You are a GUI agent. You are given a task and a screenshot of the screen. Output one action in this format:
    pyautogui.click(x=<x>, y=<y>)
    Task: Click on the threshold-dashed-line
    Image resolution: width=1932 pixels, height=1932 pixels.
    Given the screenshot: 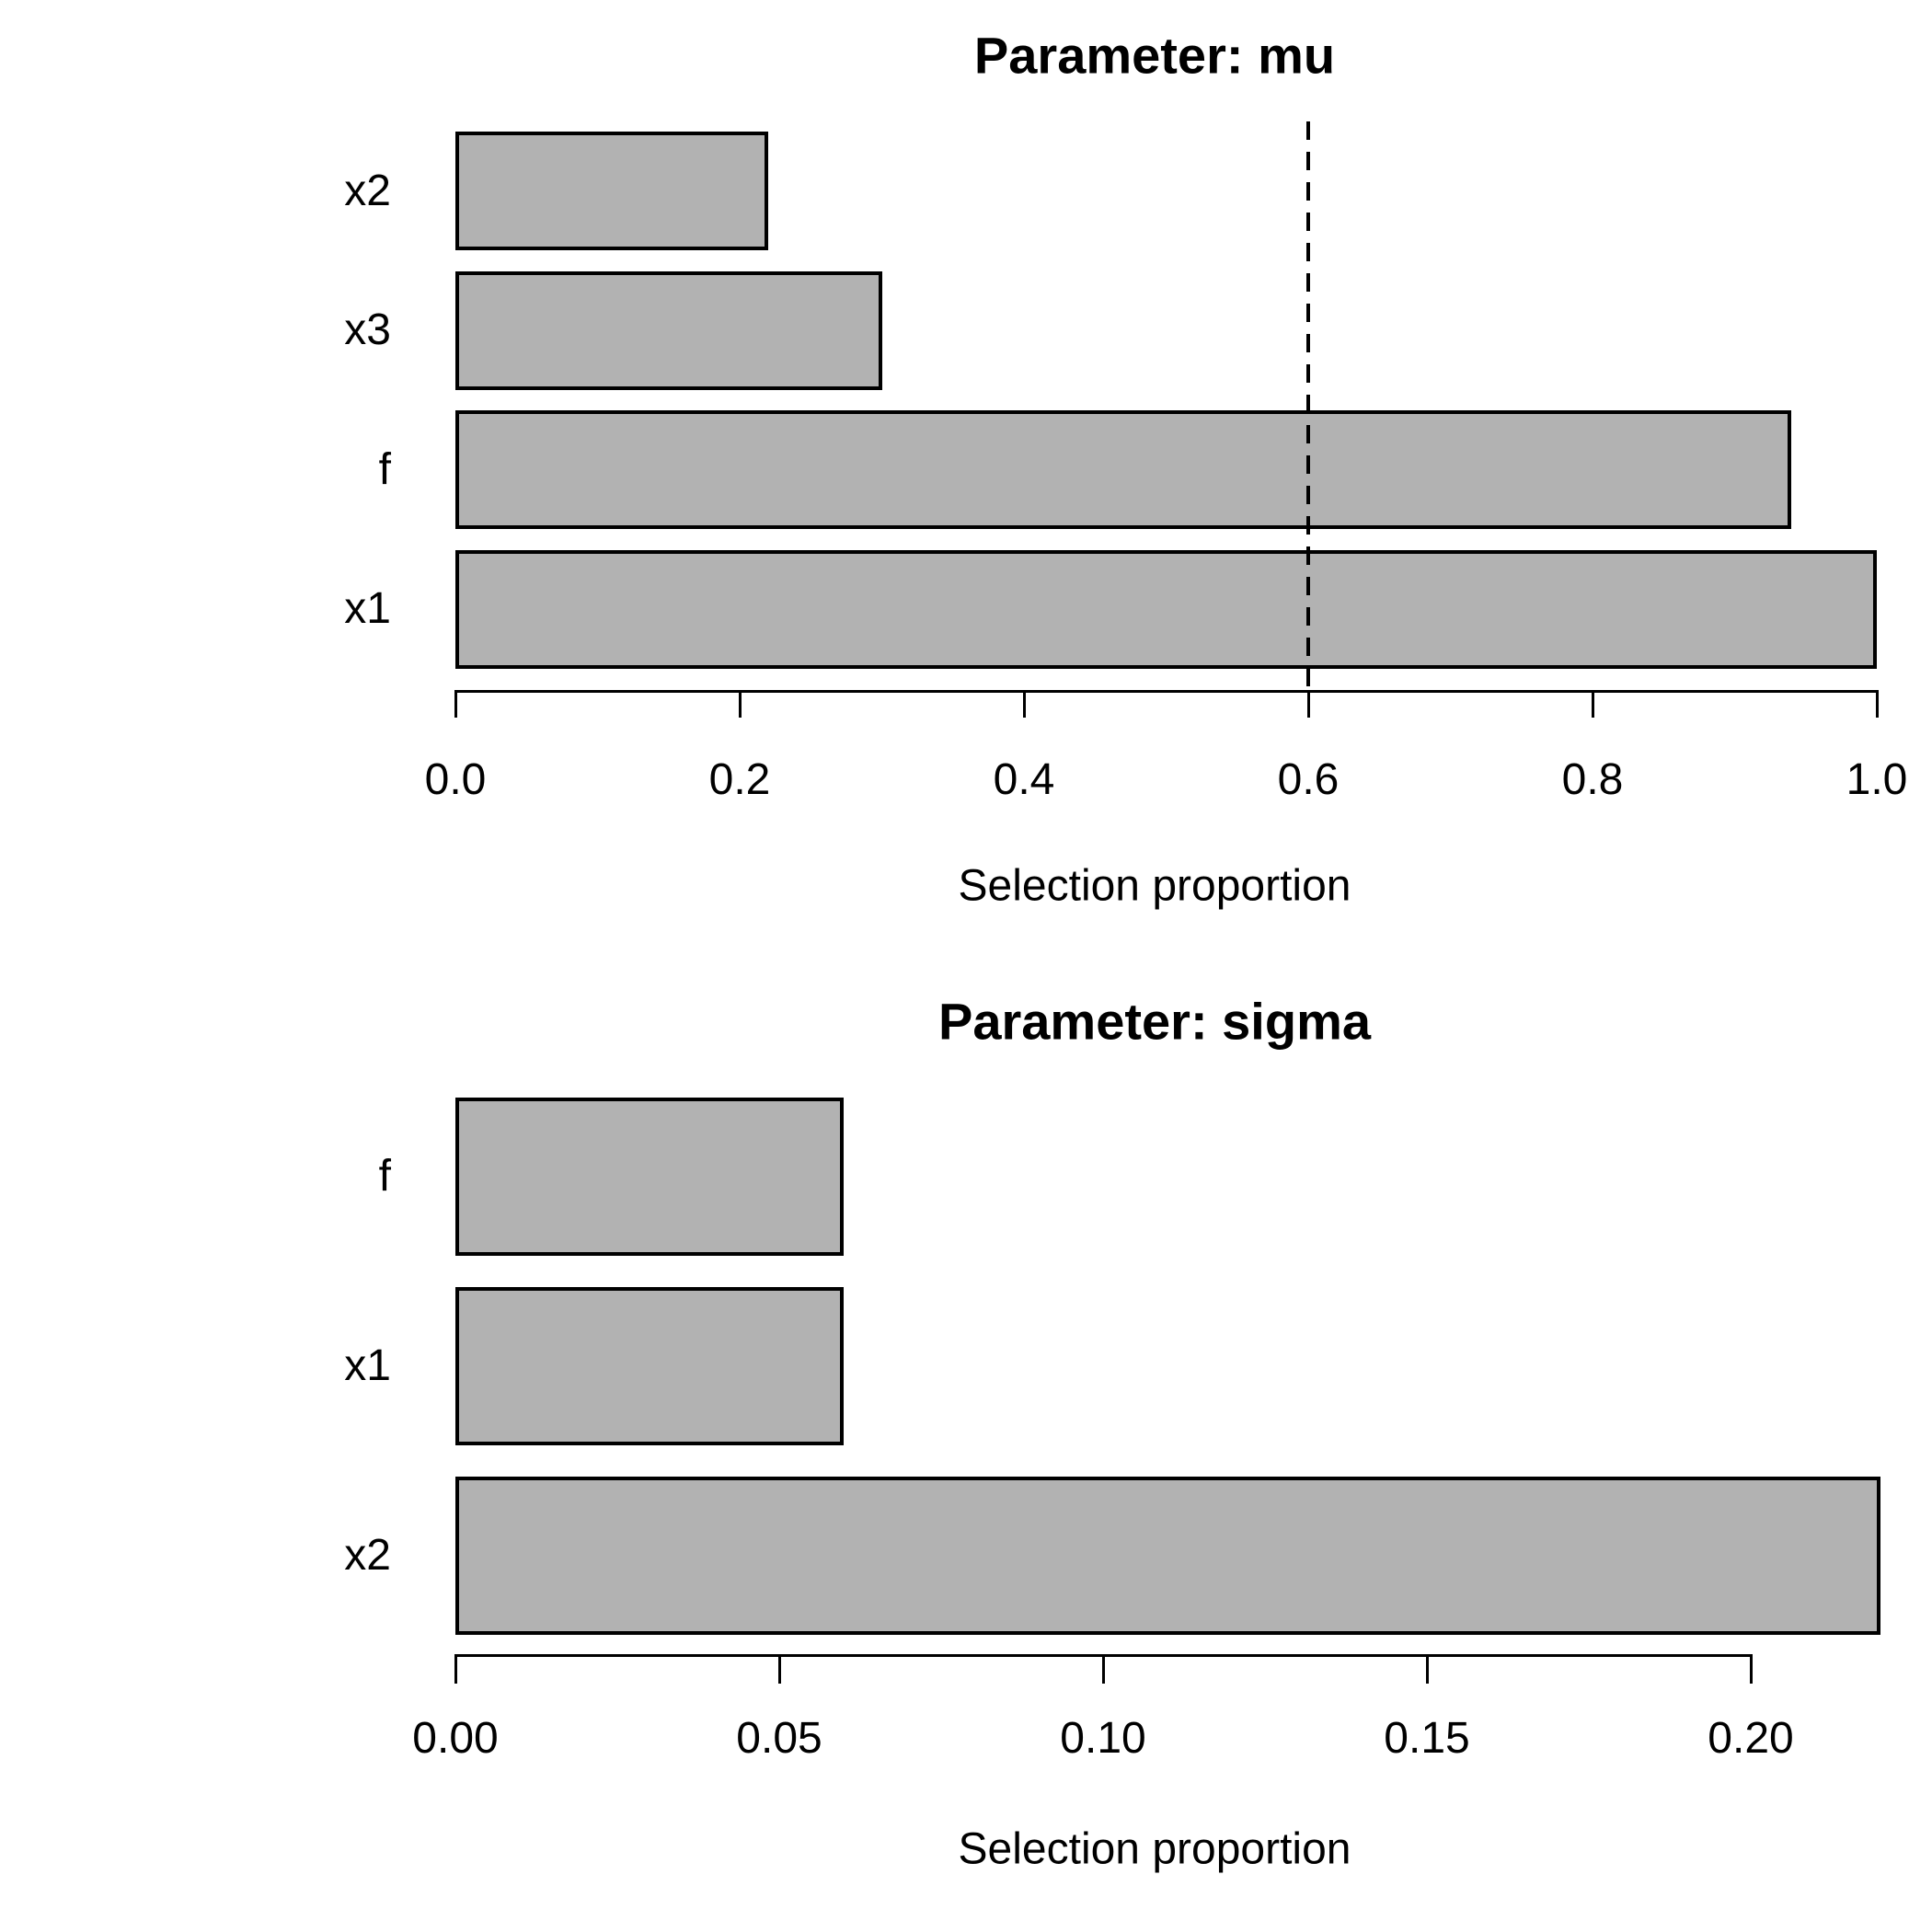 What is the action you would take?
    pyautogui.click(x=1308, y=409)
    